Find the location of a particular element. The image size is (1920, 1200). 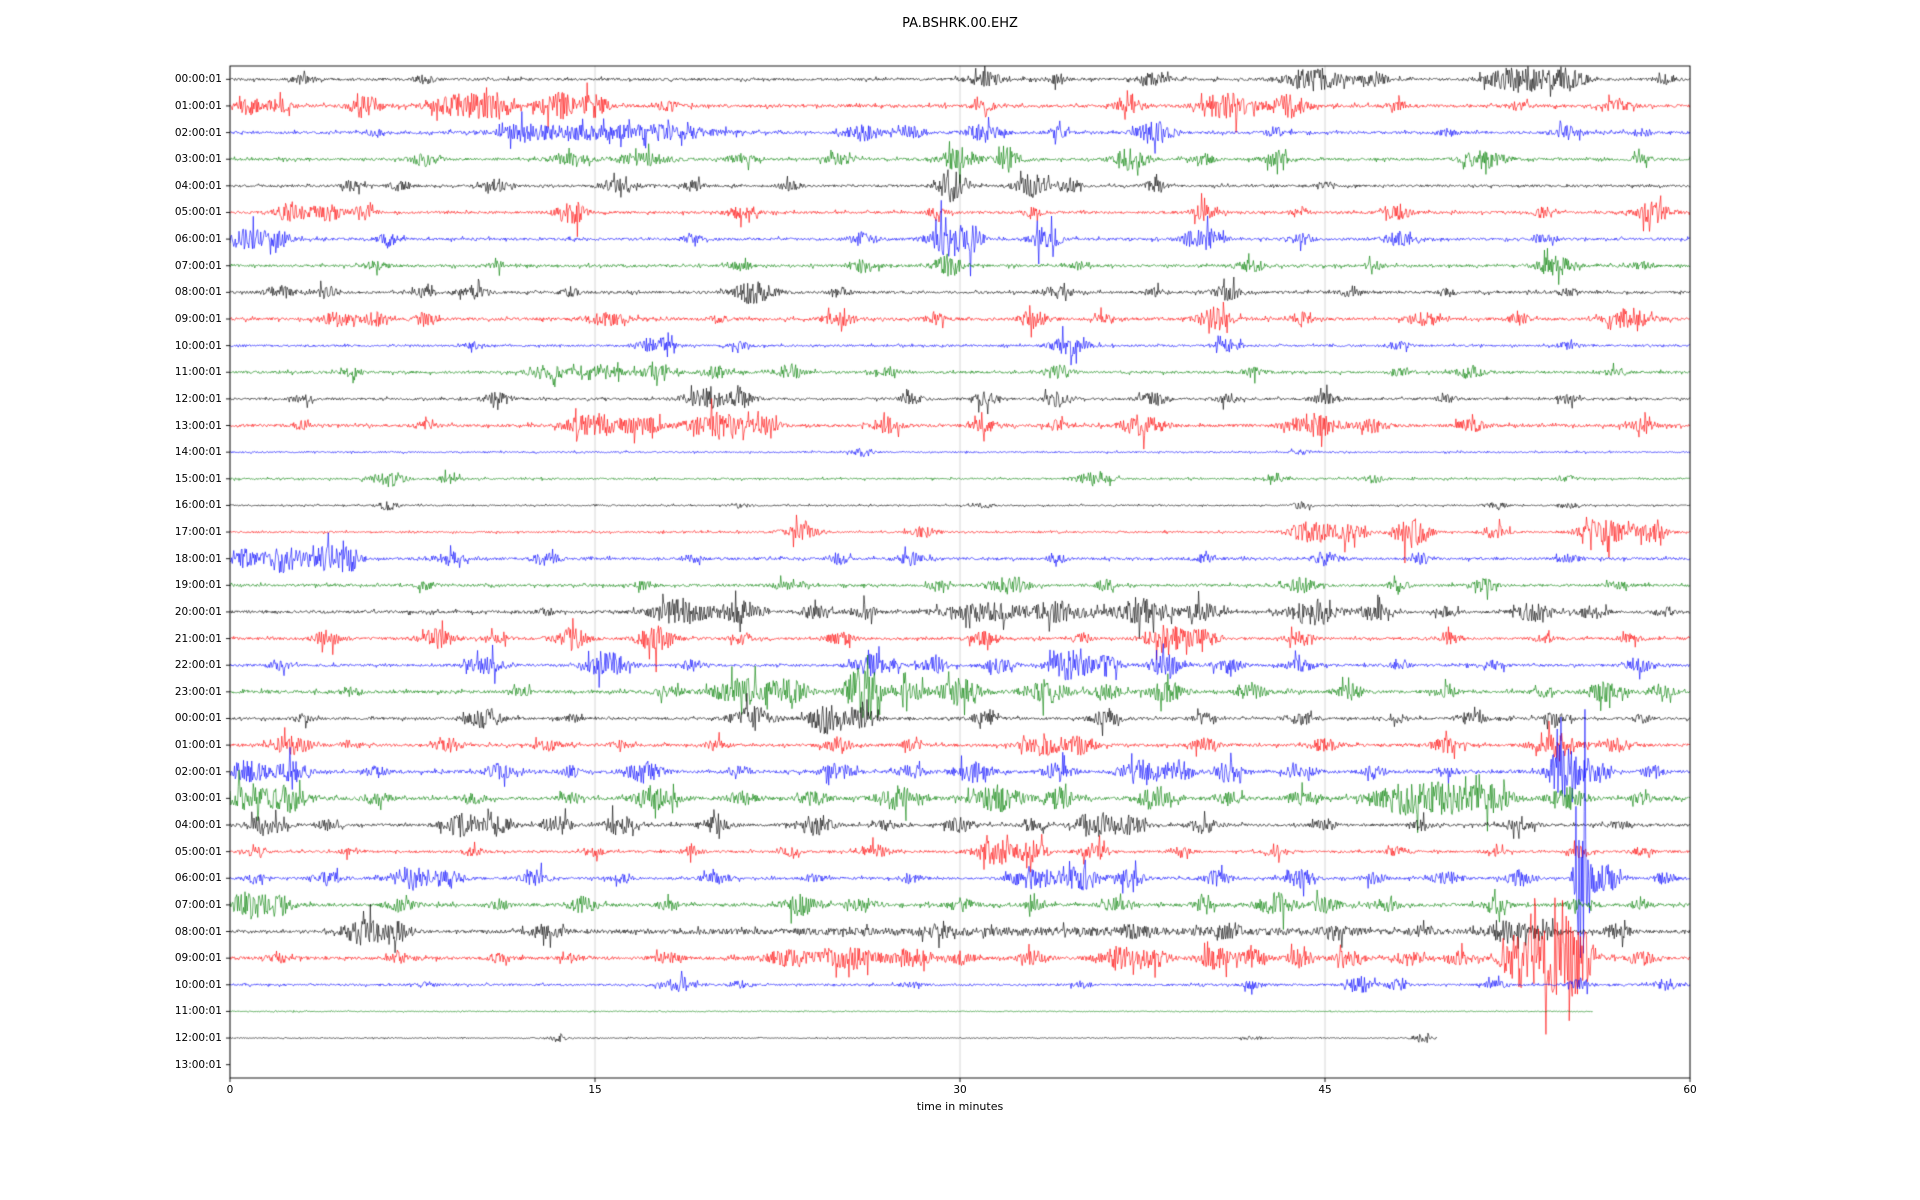

x-tick-label: 15 is located at coordinates (595, 1090).